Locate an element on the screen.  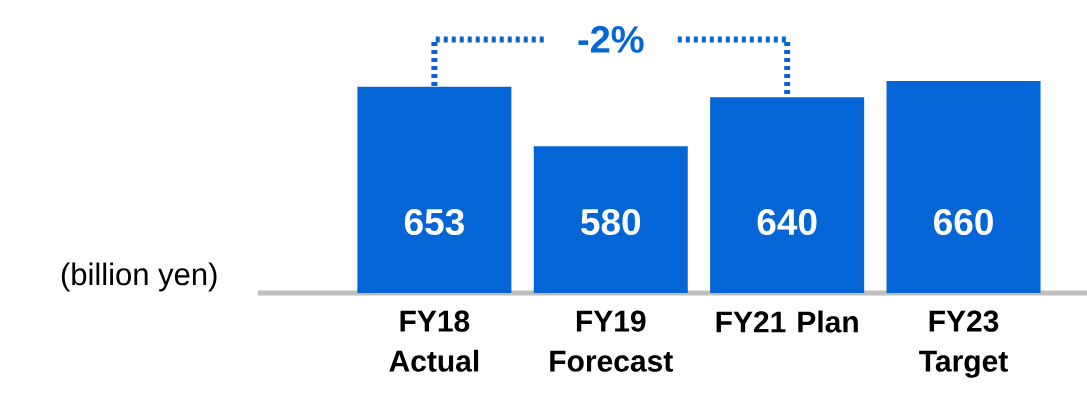
data-label: 660 is located at coordinates (963, 222).